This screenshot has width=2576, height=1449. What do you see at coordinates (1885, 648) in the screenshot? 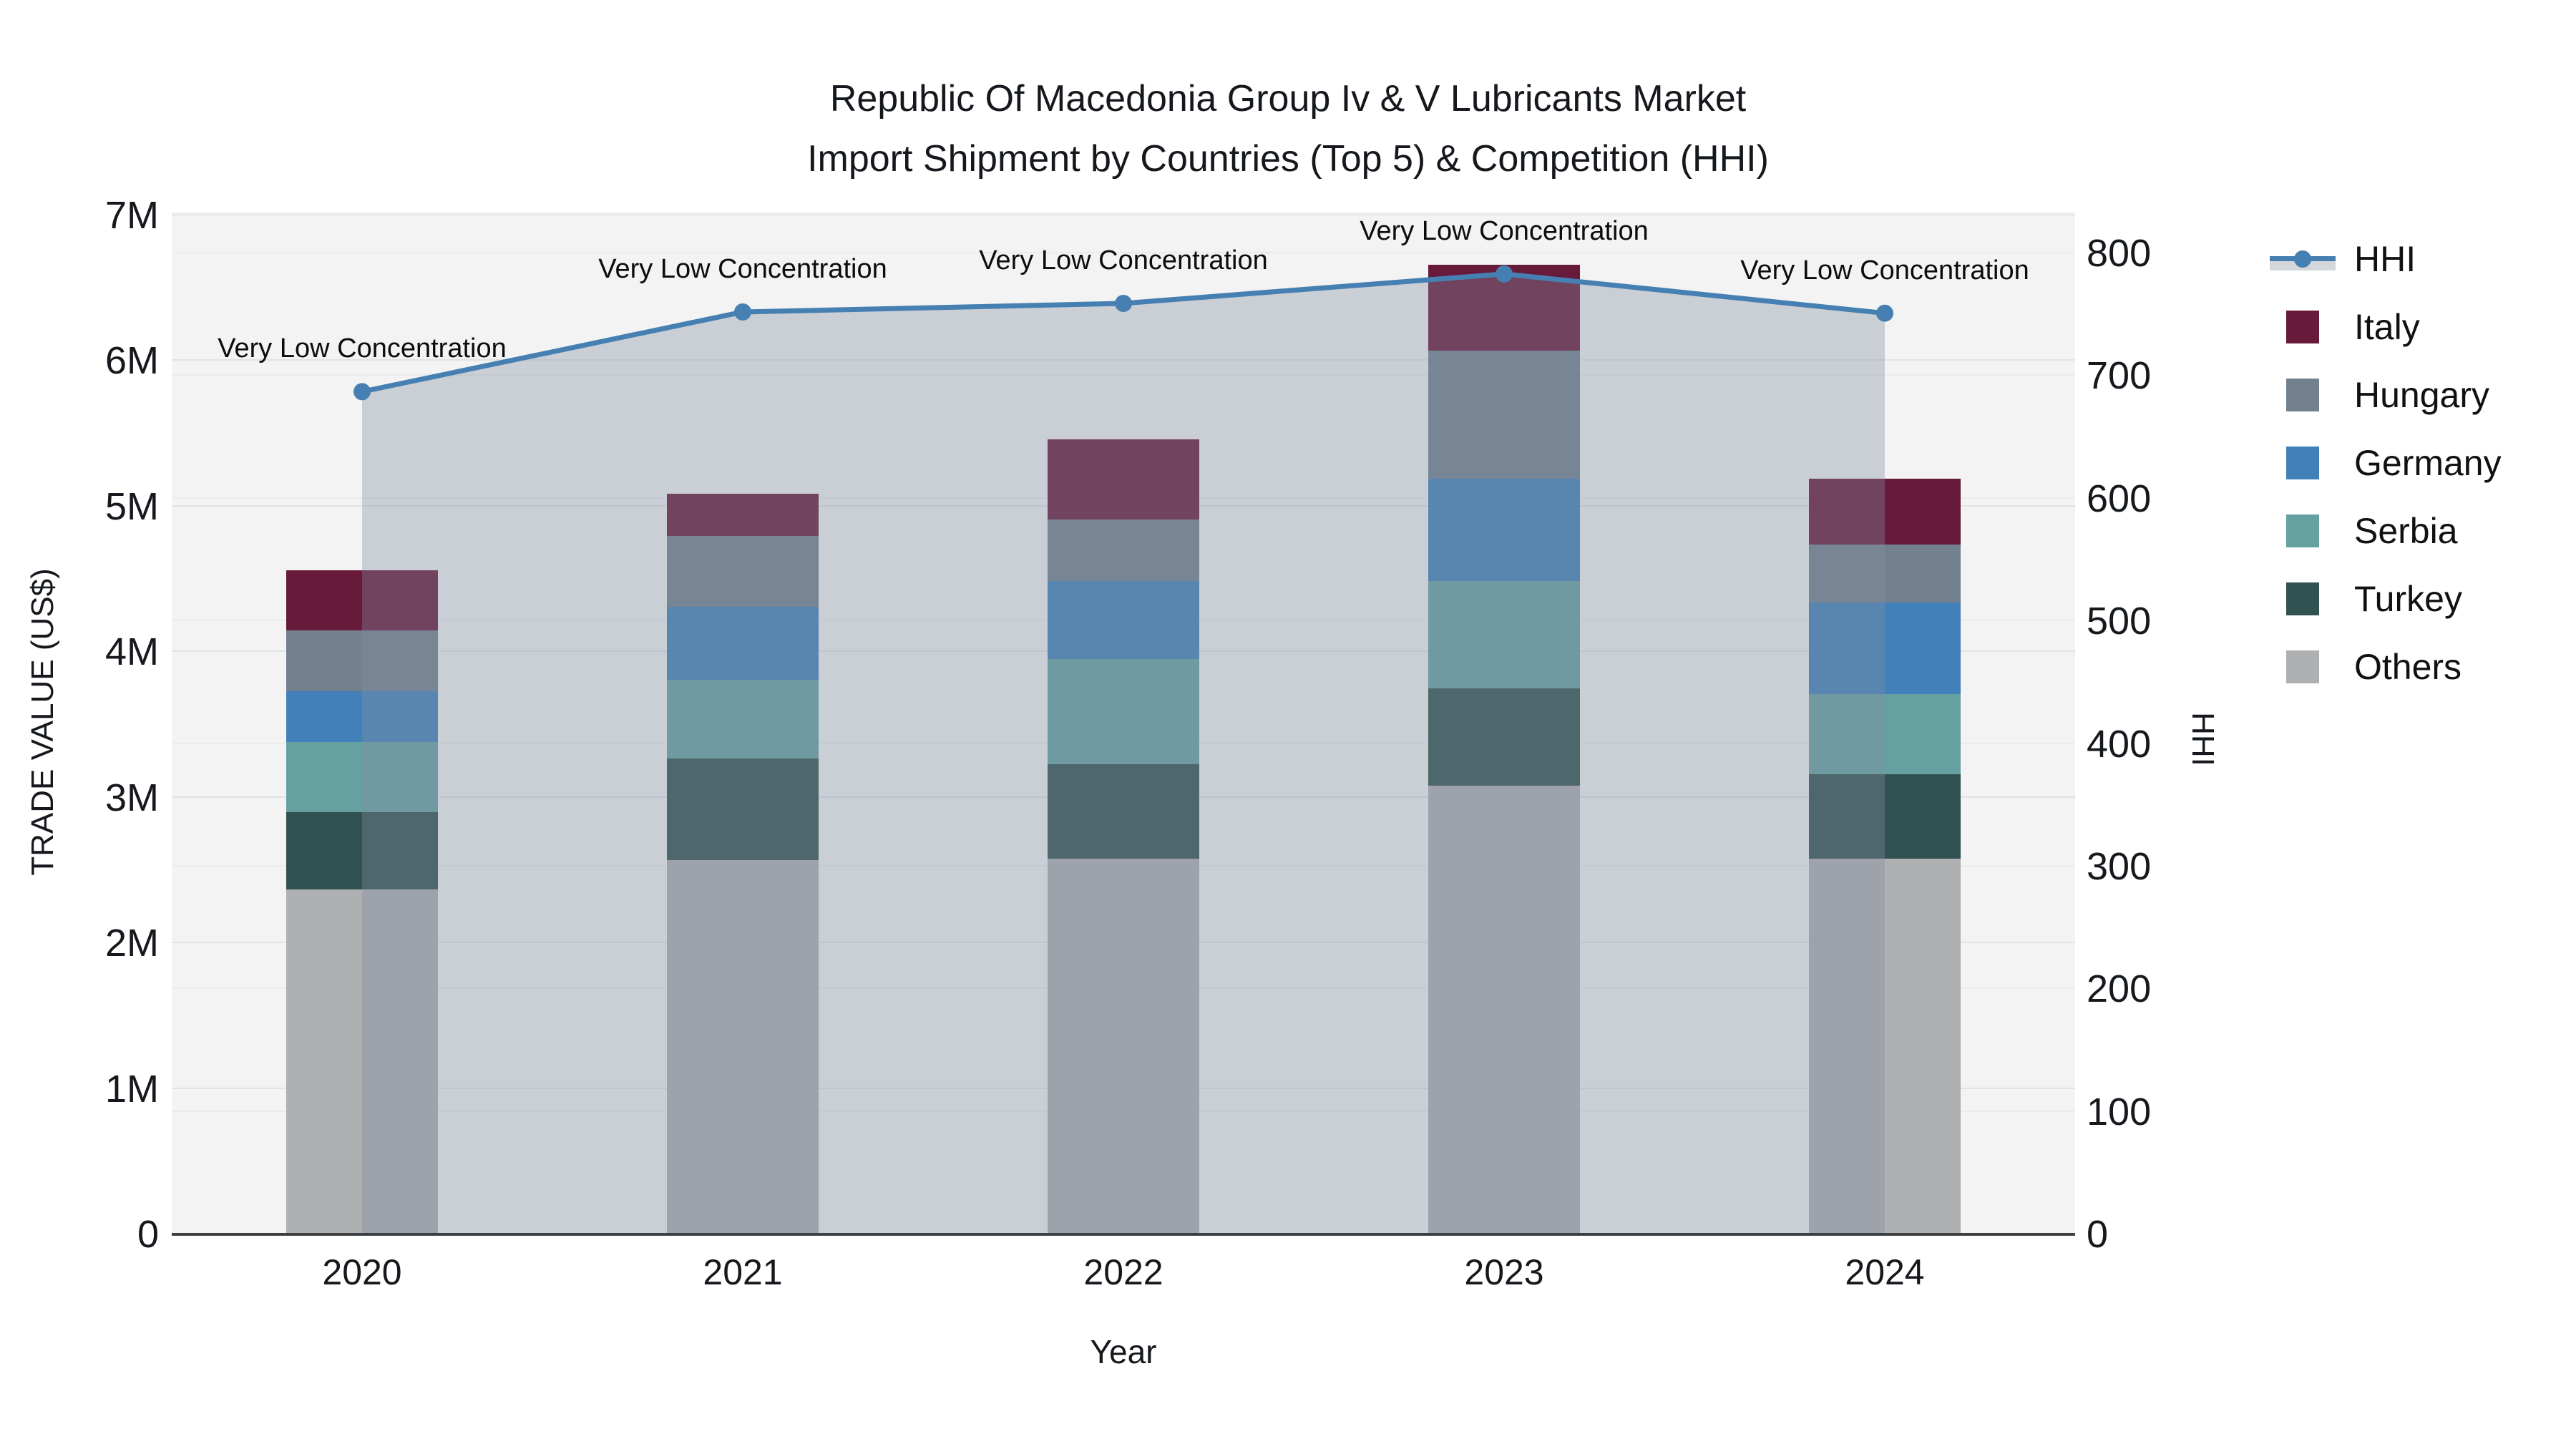
I see `bar-2024-germany` at bounding box center [1885, 648].